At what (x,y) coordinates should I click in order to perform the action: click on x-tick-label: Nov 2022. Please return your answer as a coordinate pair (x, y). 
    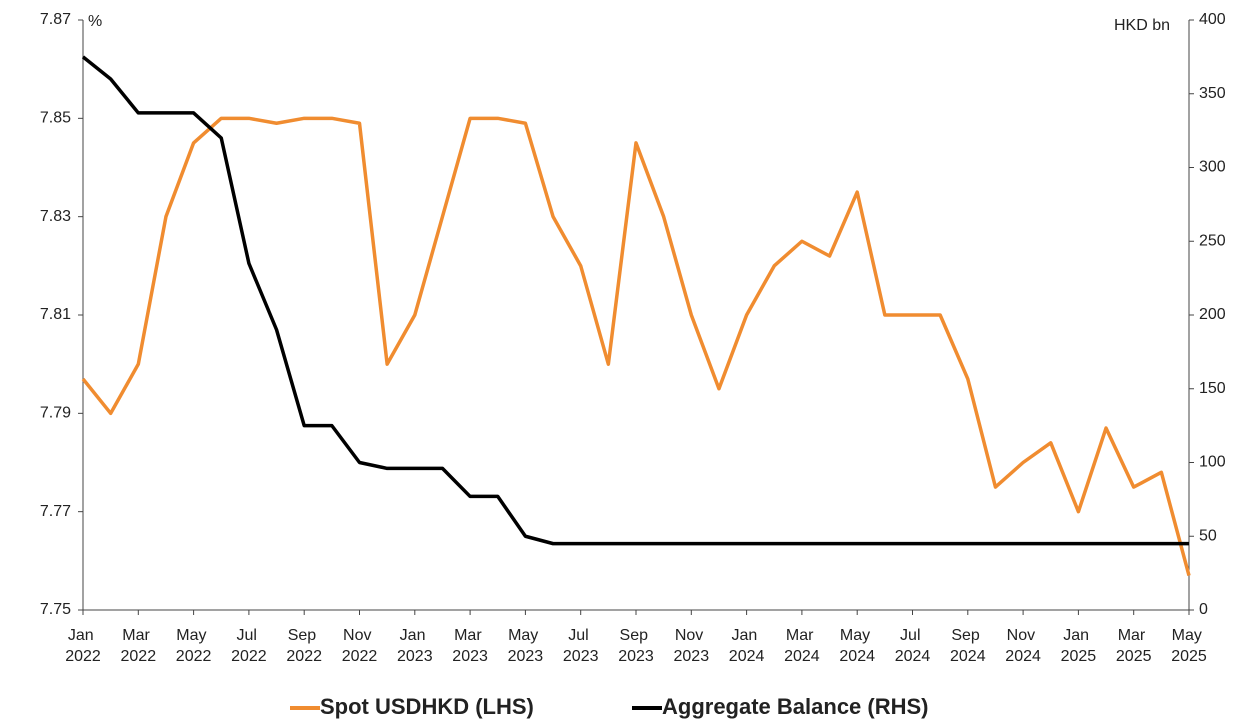
    Looking at the image, I should click on (360, 646).